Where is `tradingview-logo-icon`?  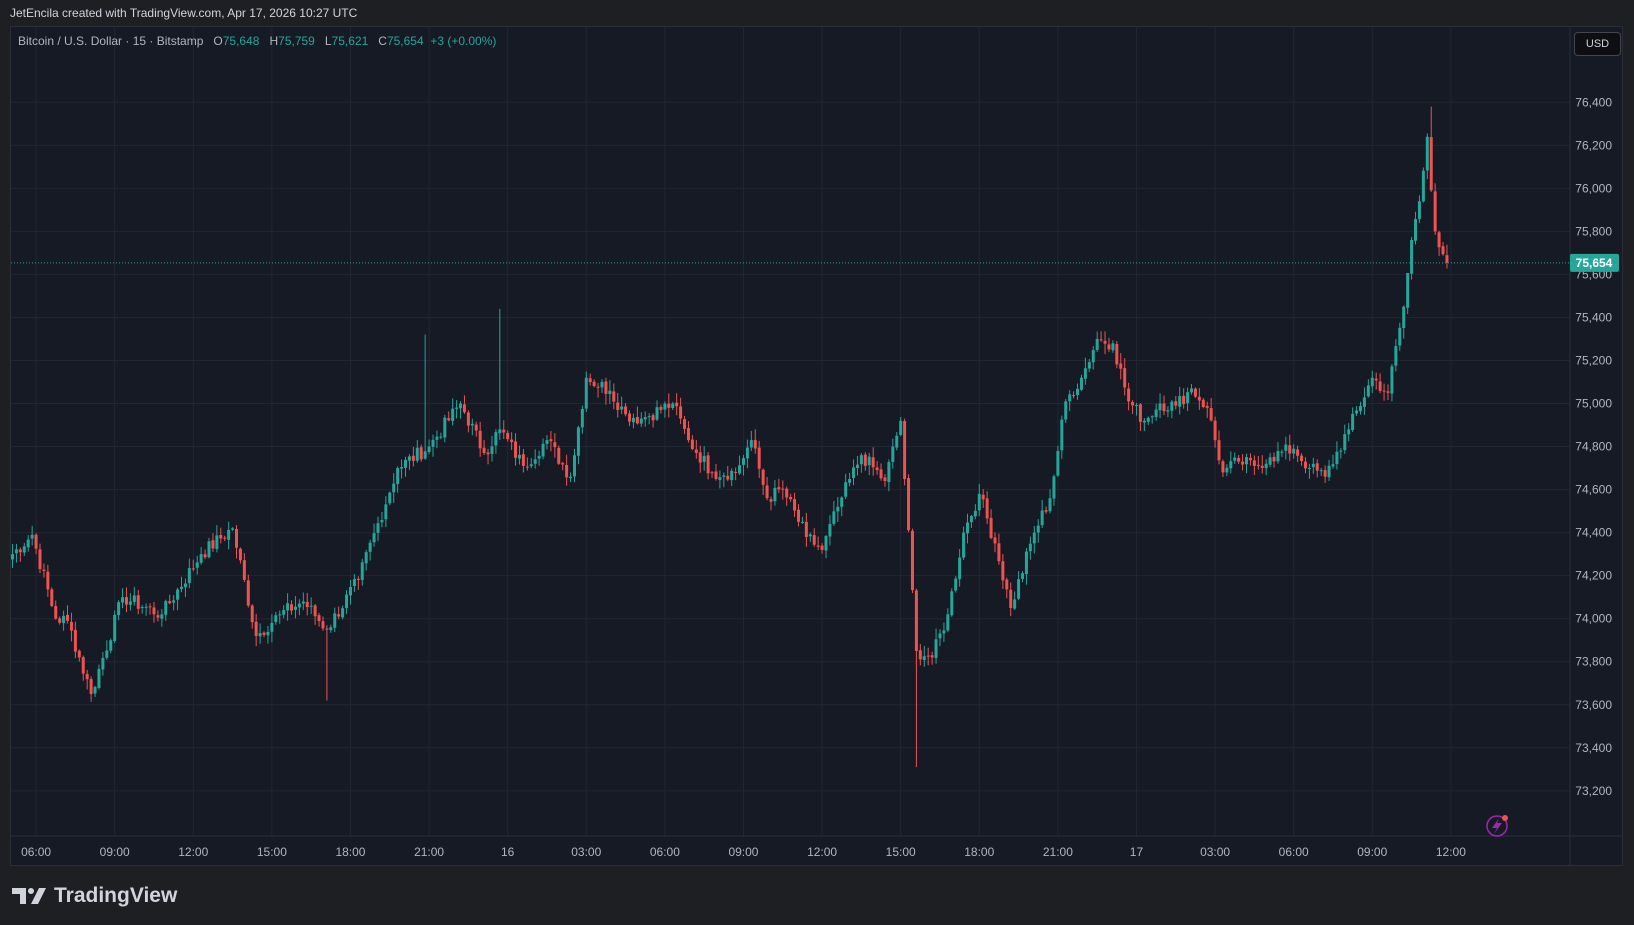 tradingview-logo-icon is located at coordinates (29, 896).